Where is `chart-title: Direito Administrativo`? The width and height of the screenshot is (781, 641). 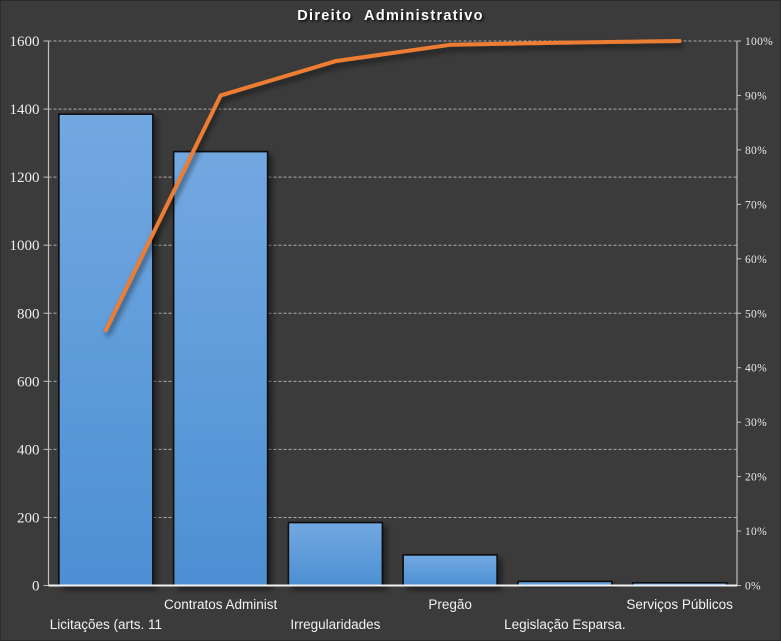 chart-title: Direito Administrativo is located at coordinates (390, 16).